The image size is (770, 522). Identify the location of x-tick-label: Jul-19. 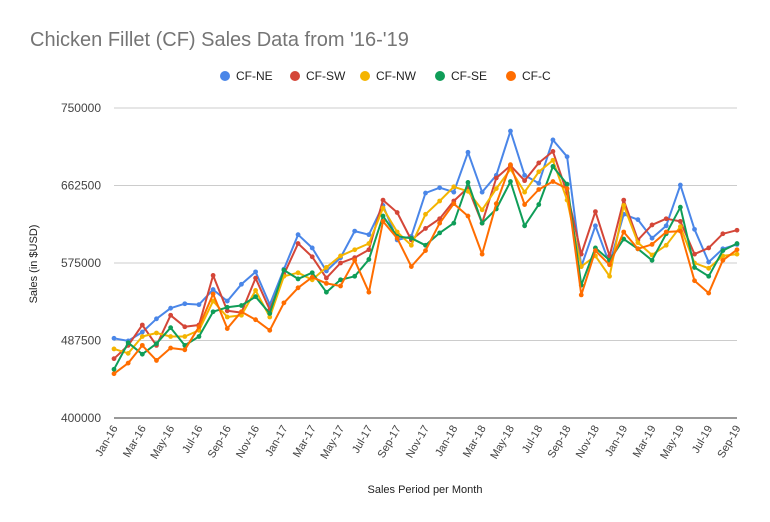
(702, 440).